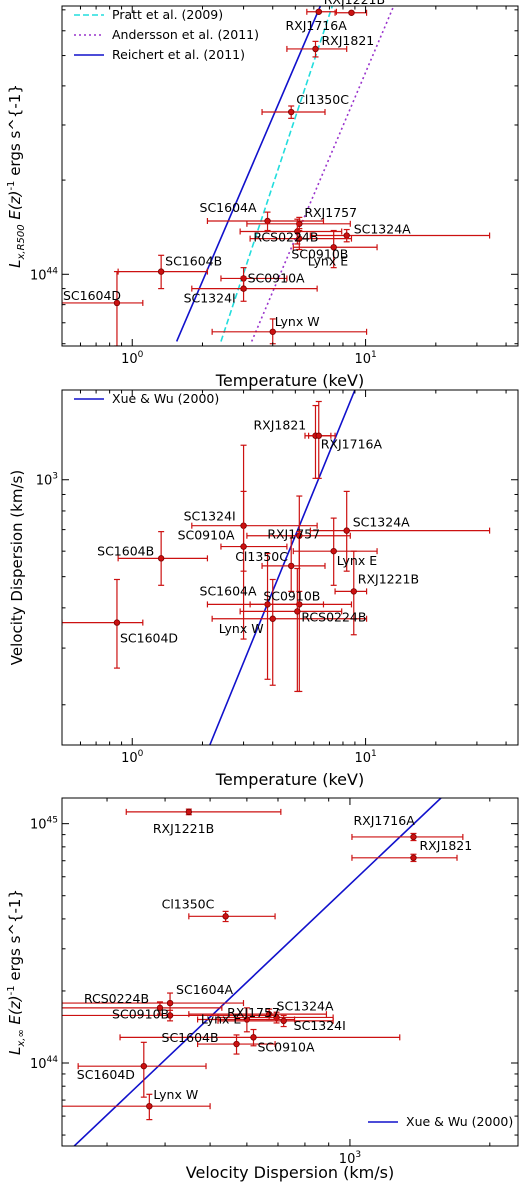 This screenshot has height=1186, width=520. I want to click on y-axis-label: Velocity Dispersion (km/s), so click(17, 567).